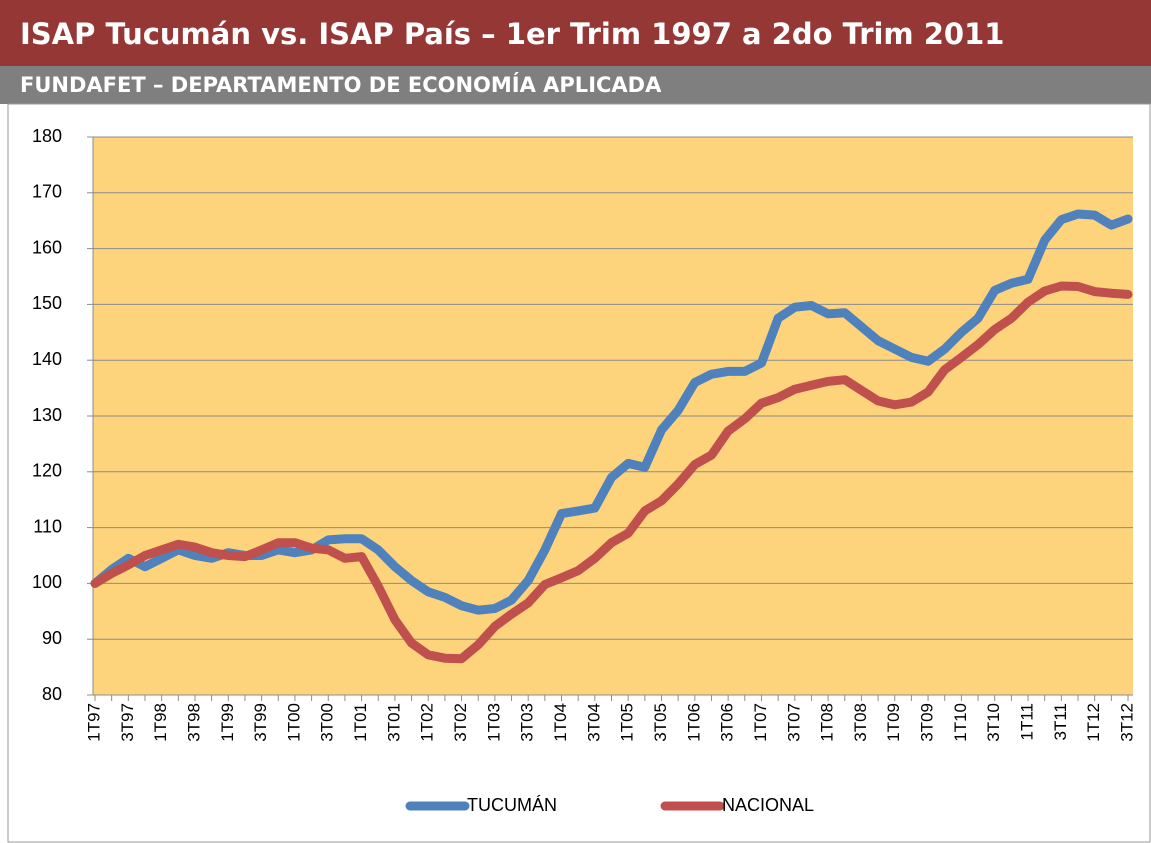  What do you see at coordinates (427, 722) in the screenshot?
I see `x-tick-label: 1T02` at bounding box center [427, 722].